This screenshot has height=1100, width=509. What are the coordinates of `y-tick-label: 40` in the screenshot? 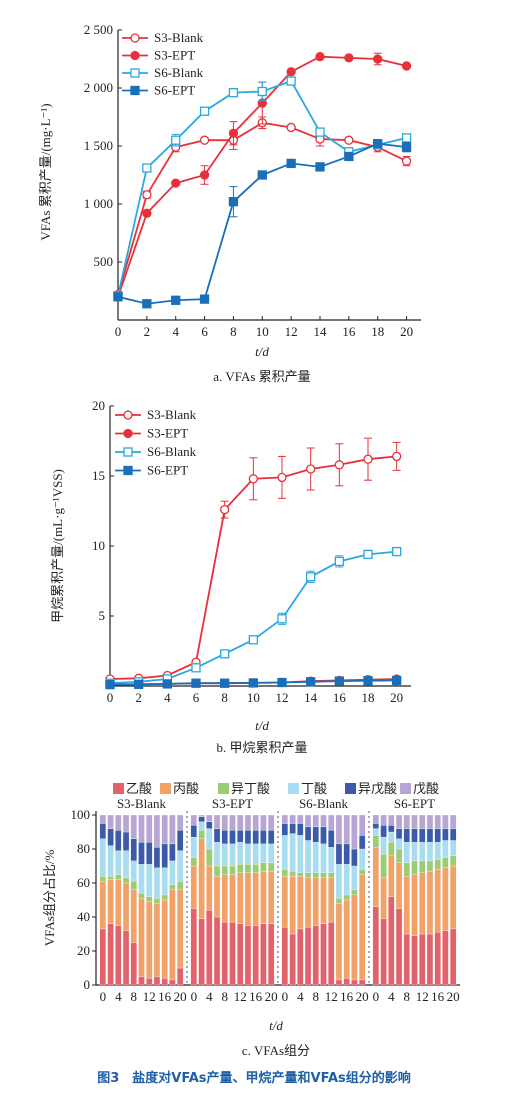 It's located at (83, 916).